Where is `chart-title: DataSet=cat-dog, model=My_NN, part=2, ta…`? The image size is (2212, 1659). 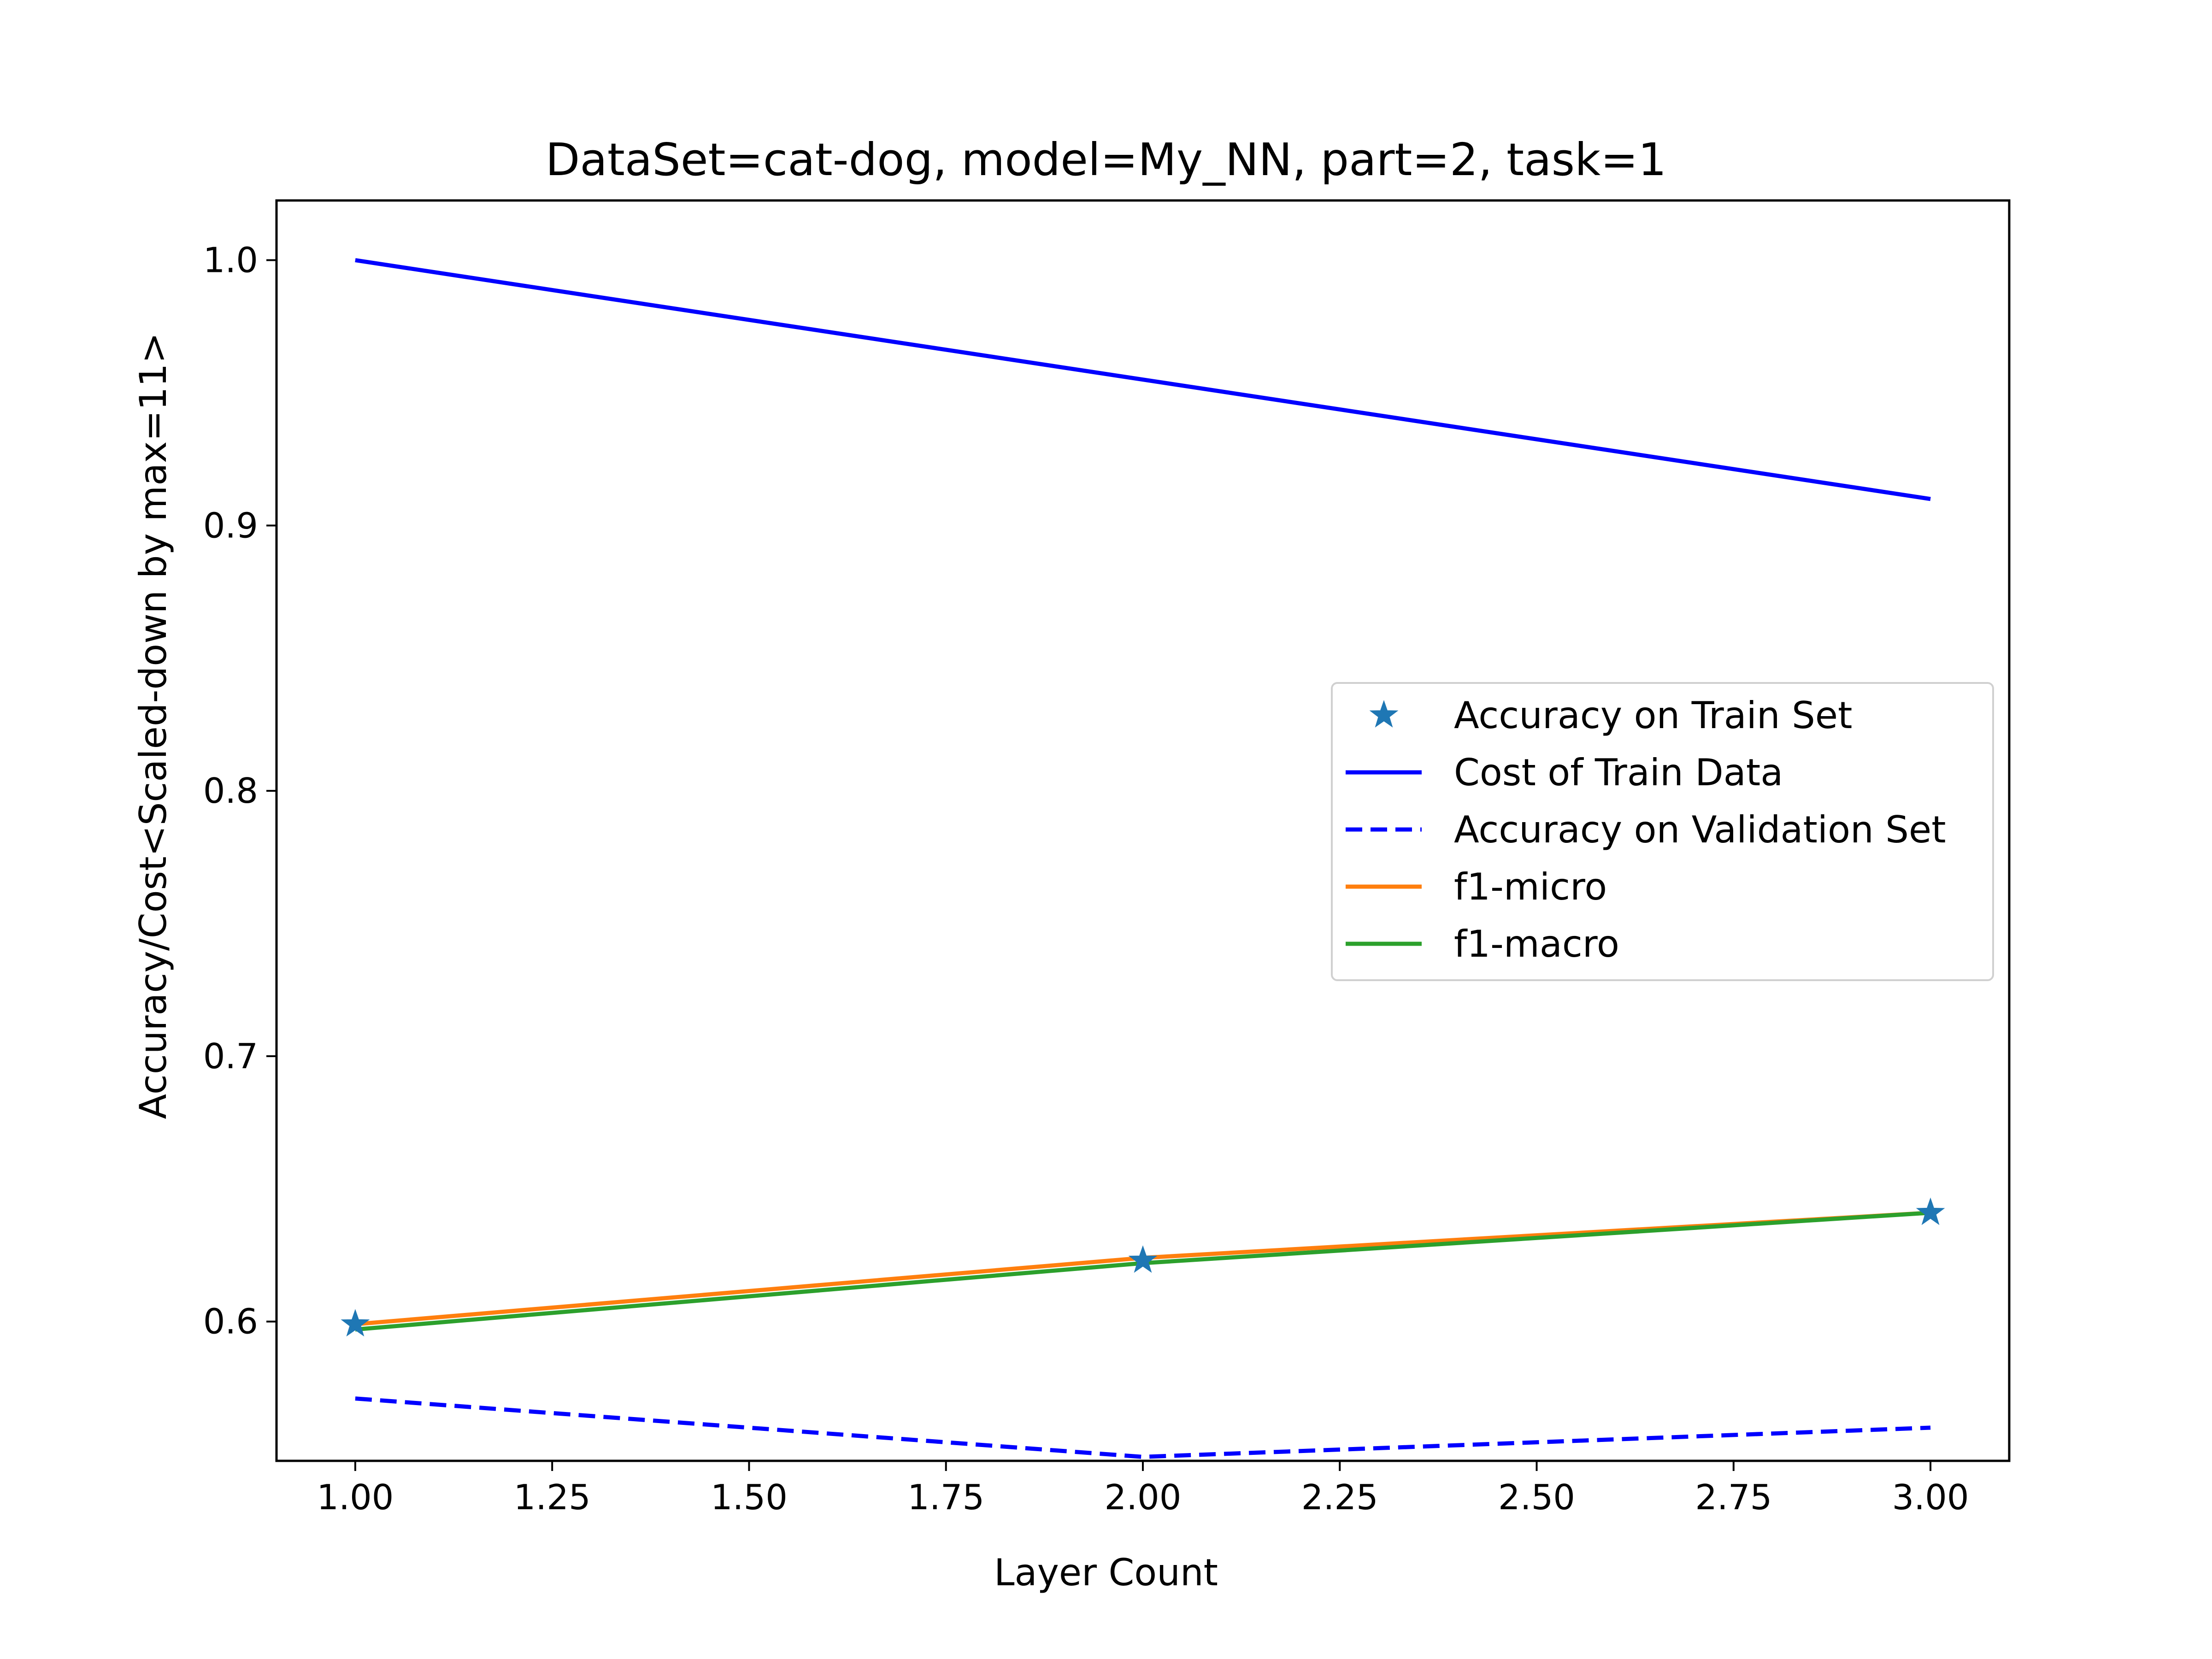
chart-title: DataSet=cat-dog, model=My_NN, part=2, ta… is located at coordinates (1106, 160).